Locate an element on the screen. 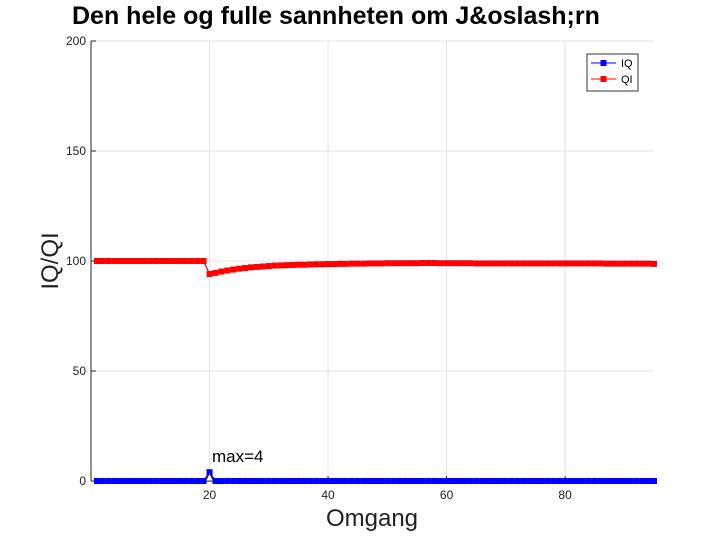 The image size is (720, 540). y-tick-label: 150 is located at coordinates (76, 151).